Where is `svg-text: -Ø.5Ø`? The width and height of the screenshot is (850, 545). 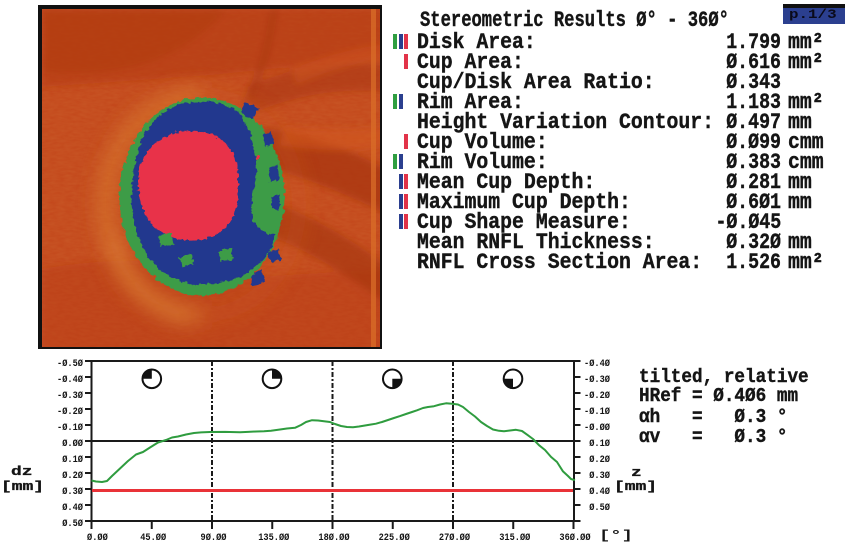
svg-text: -Ø.5Ø is located at coordinates (70, 364).